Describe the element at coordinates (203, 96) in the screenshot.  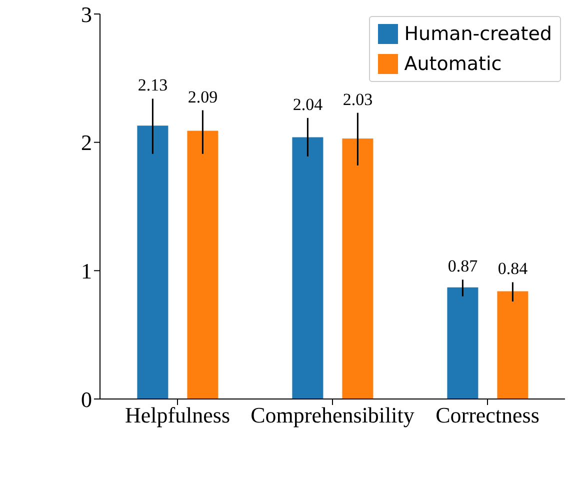
I see `data-label: 2.09` at that location.